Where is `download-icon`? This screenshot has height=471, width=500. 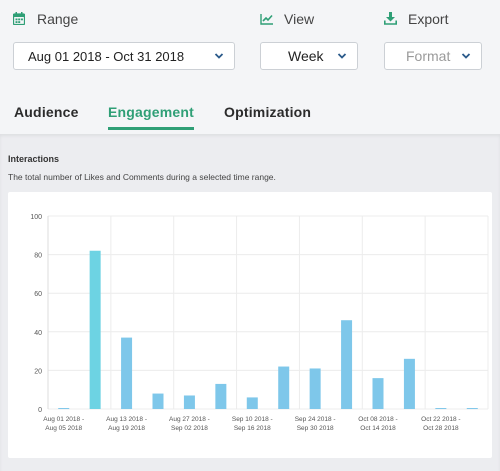
download-icon is located at coordinates (391, 19).